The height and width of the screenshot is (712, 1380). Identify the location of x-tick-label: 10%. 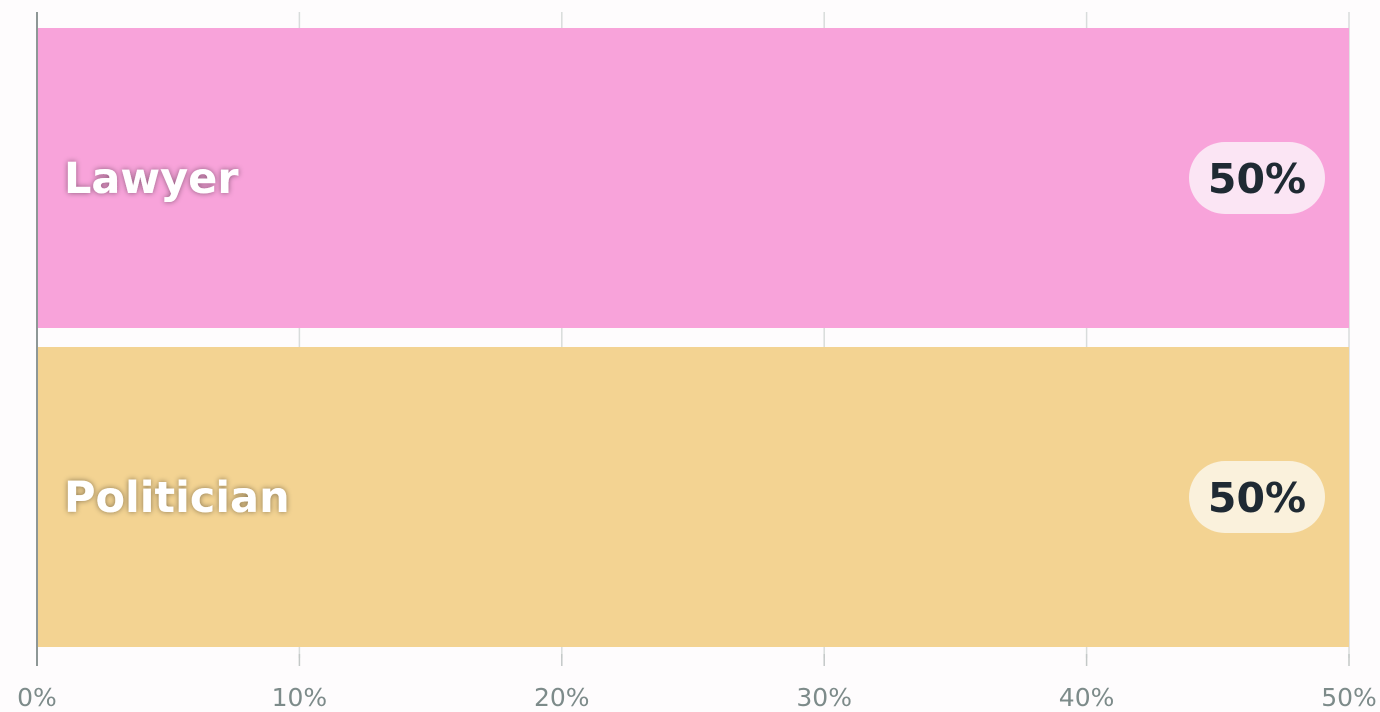
(300, 697).